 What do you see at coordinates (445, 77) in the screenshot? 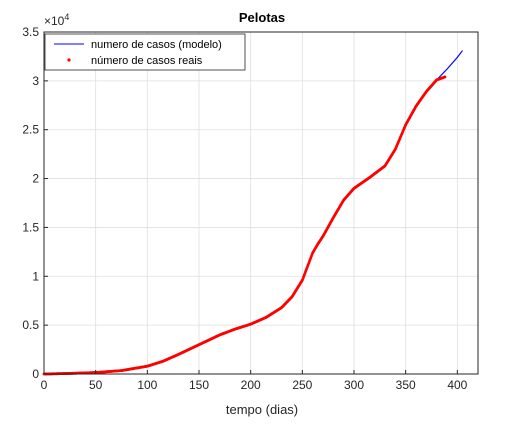
I see `data-point-real` at bounding box center [445, 77].